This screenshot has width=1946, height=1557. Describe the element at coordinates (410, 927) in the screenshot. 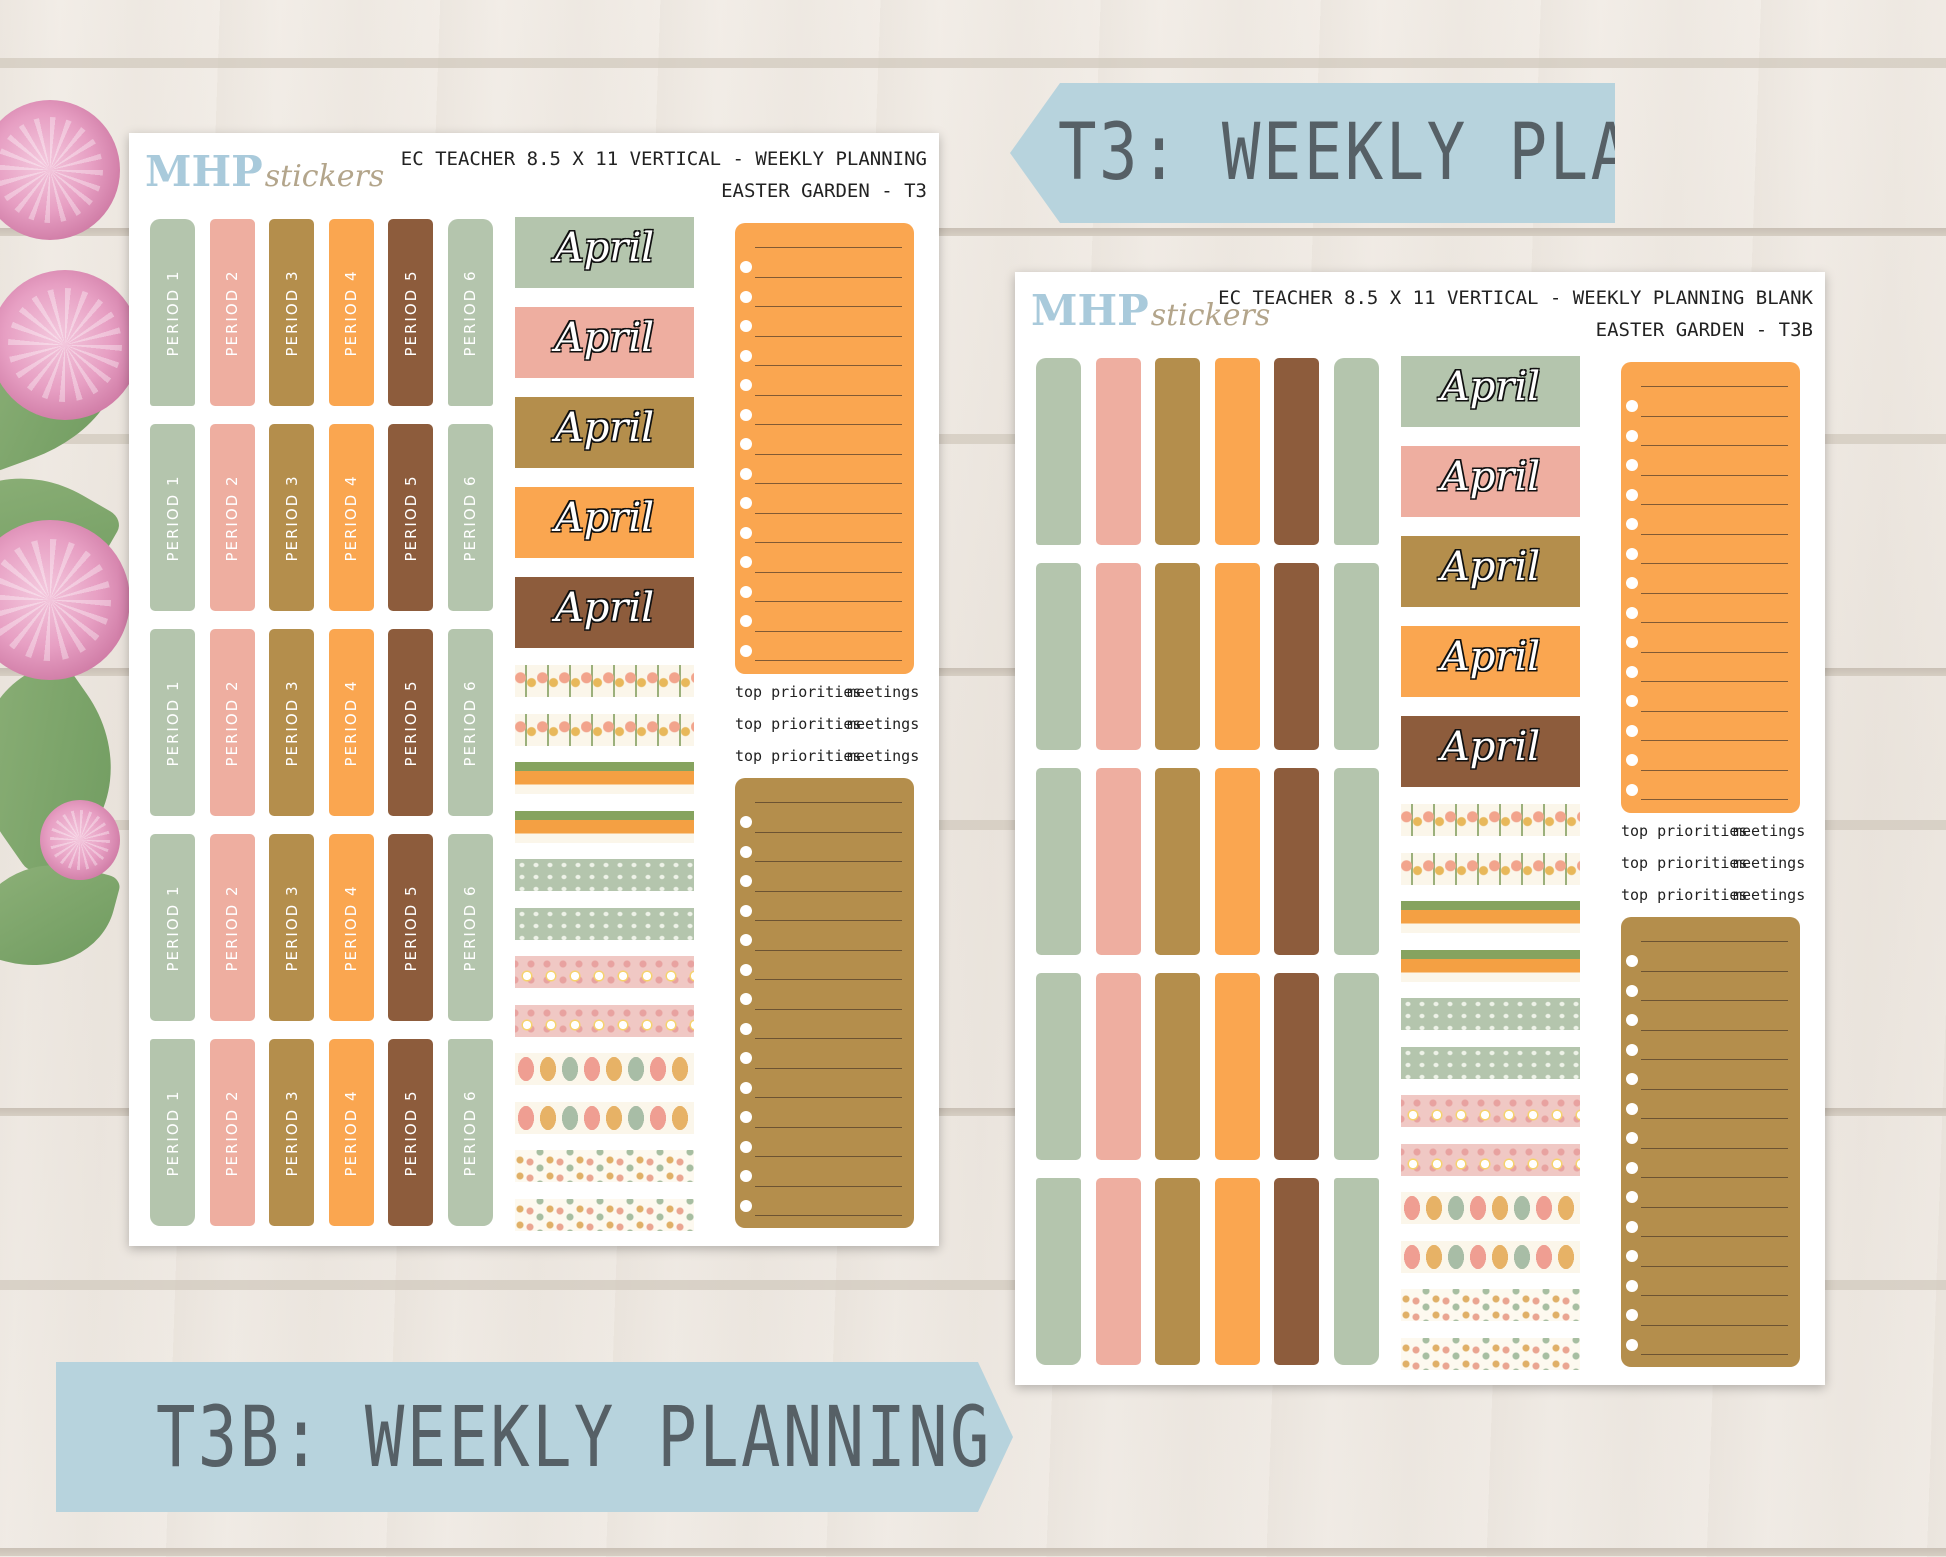

I see `period-sticker: PERIOD 5` at that location.